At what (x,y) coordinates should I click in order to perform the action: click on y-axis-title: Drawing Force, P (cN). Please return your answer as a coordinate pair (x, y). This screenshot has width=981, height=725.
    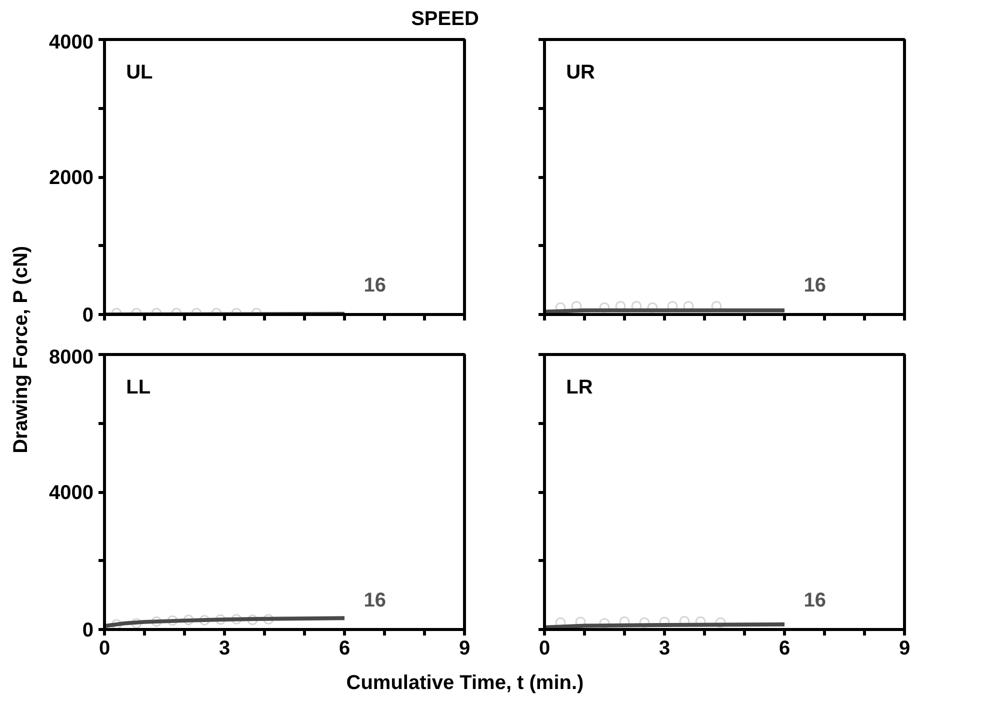
    Looking at the image, I should click on (21, 350).